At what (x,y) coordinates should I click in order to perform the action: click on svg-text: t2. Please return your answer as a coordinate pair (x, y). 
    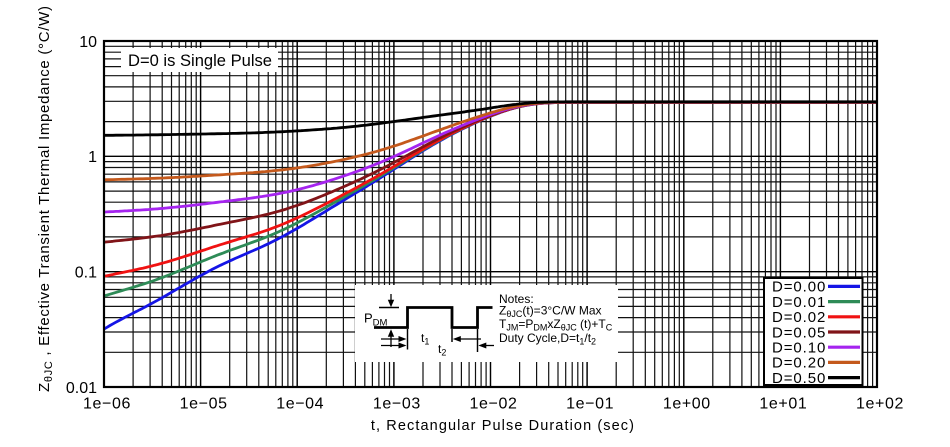
    Looking at the image, I should click on (442, 350).